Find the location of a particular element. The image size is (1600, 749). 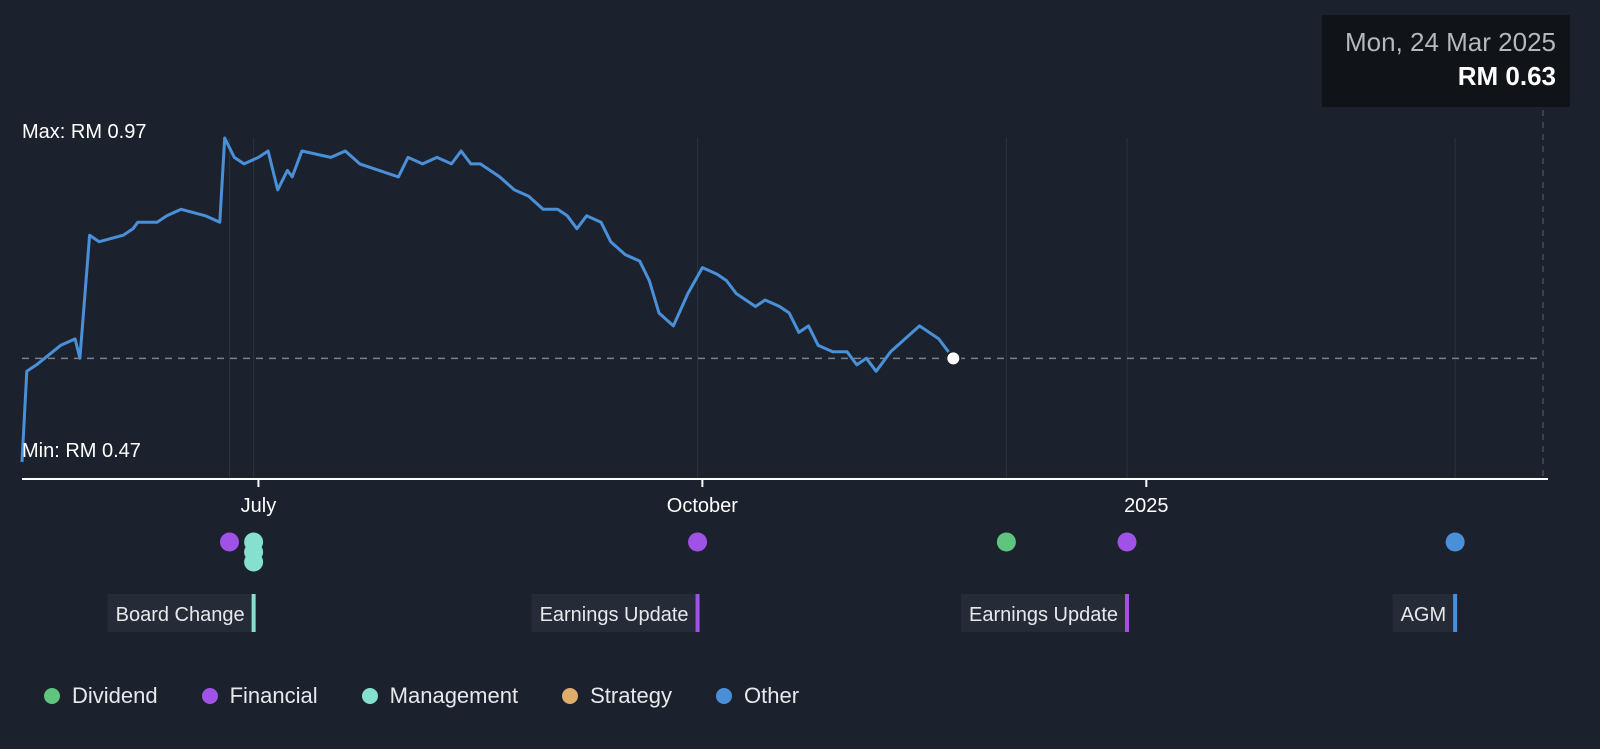

management-legend-dot is located at coordinates (369, 696).